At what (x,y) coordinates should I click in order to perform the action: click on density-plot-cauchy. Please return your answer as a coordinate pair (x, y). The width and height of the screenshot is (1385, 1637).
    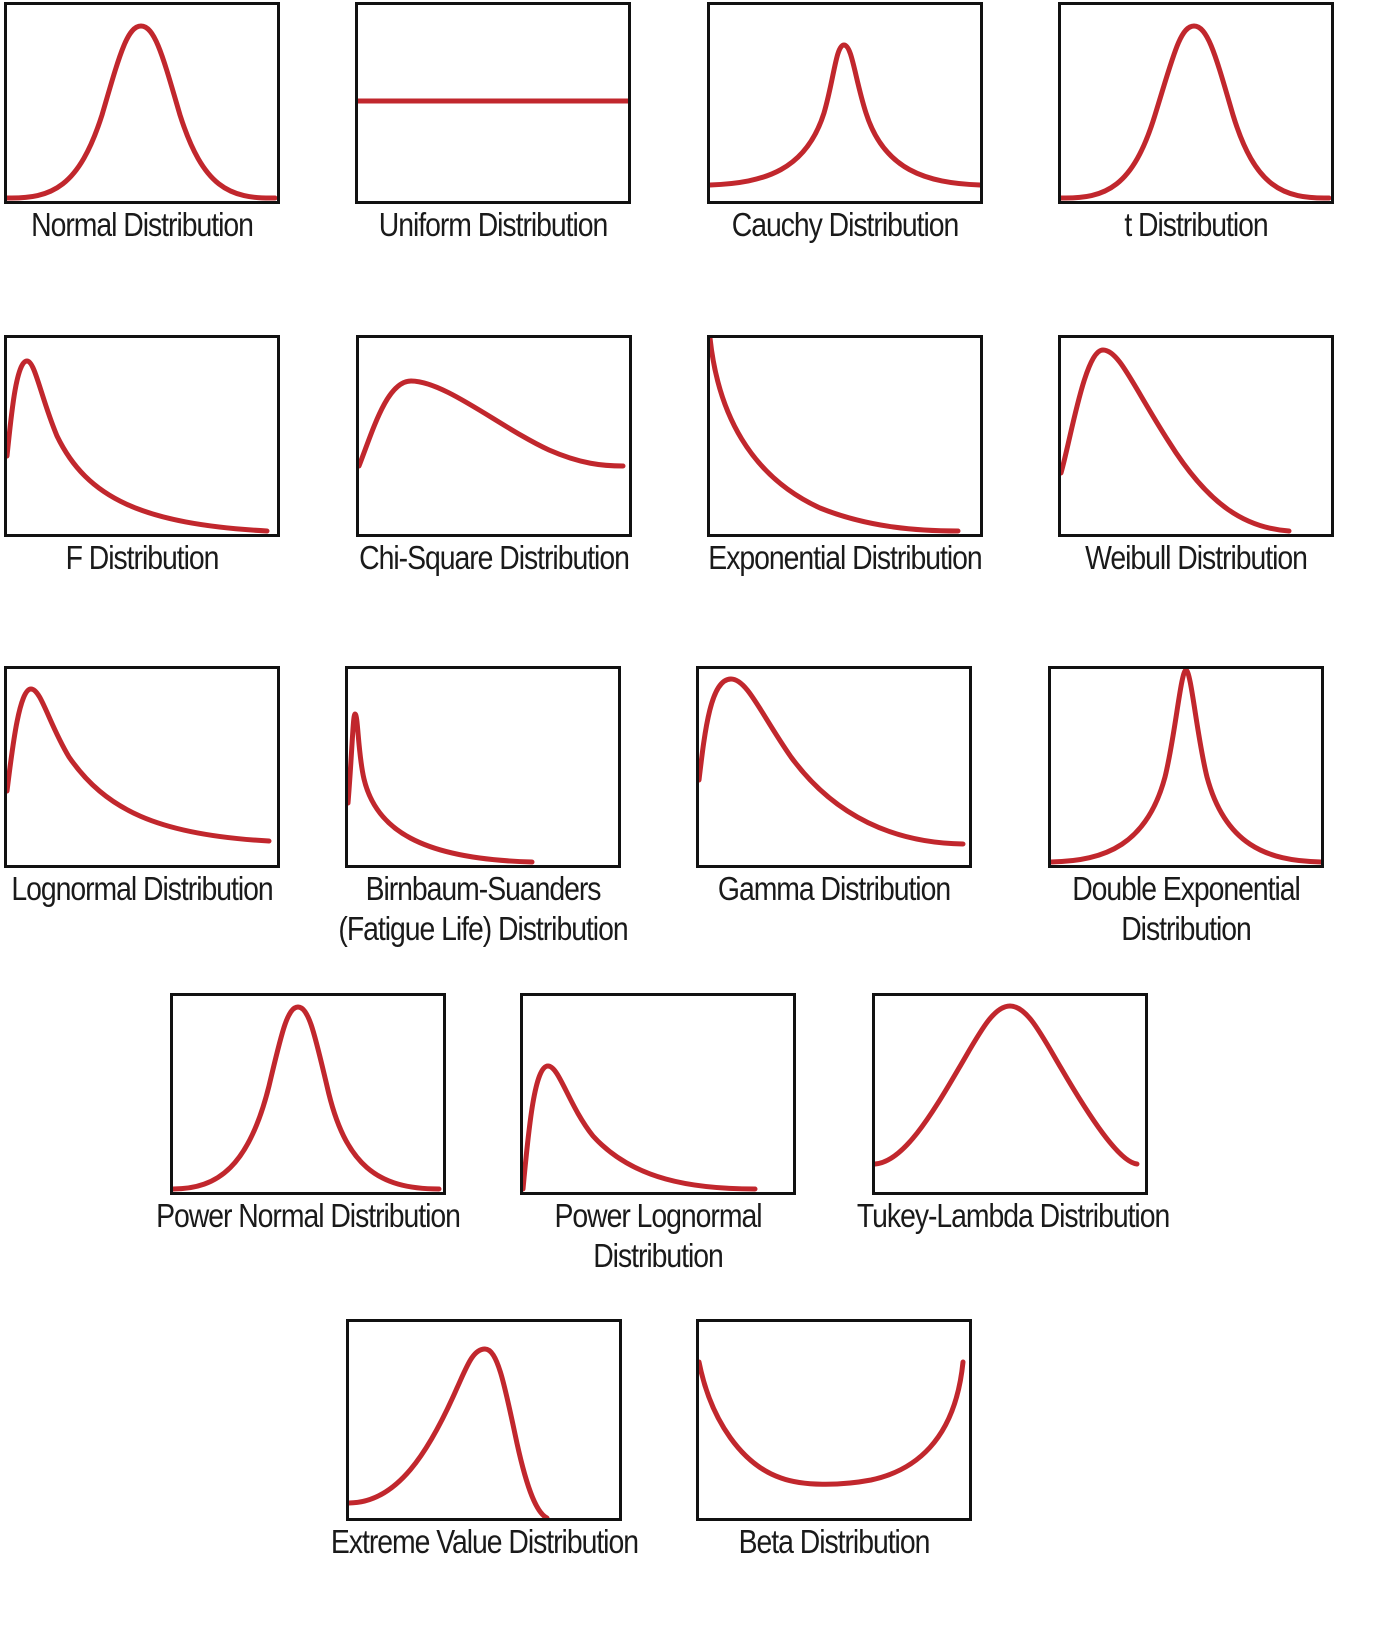
    Looking at the image, I should click on (845, 115).